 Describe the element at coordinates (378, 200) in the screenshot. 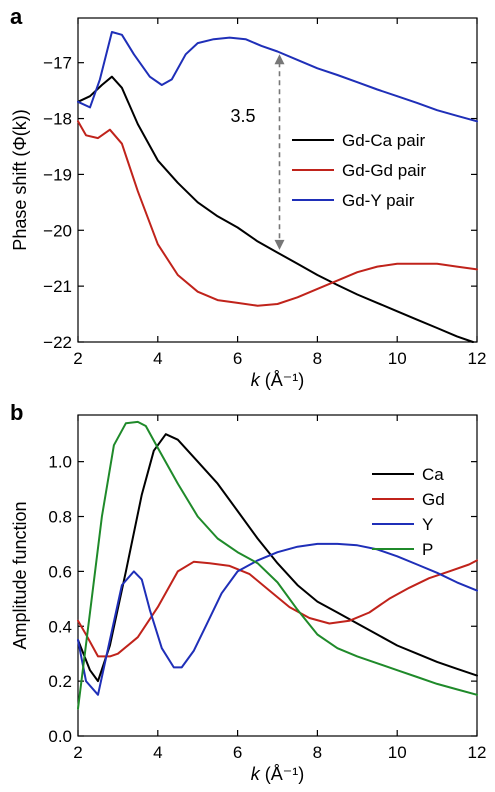

I see `legend-label: Gd-Y pair` at that location.